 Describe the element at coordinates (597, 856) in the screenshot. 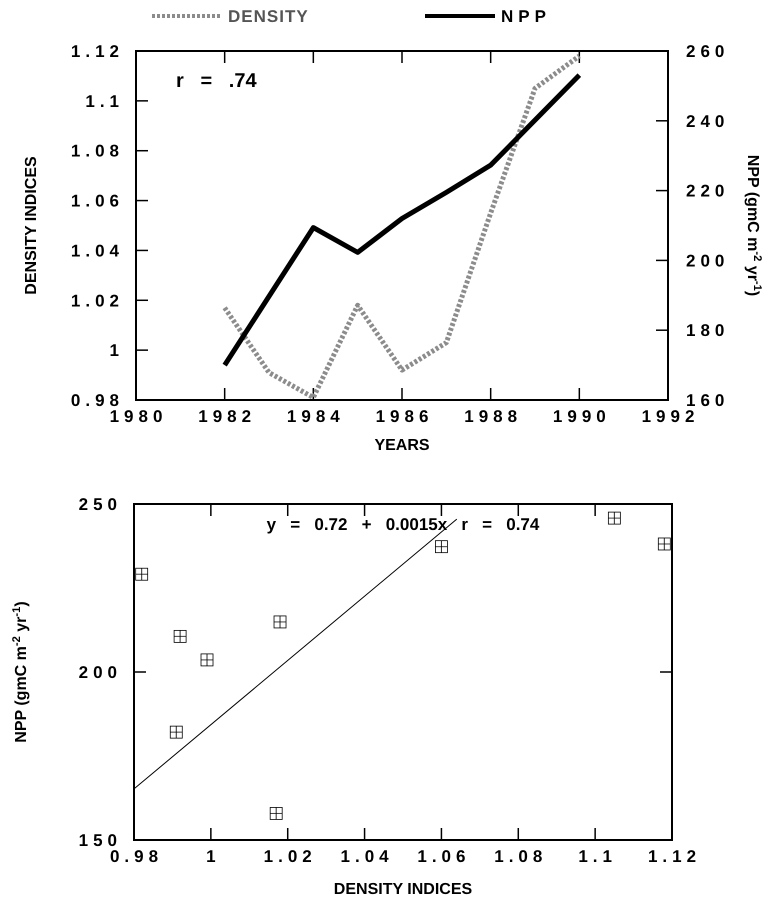

I see `x-tick-label: 1.1` at that location.